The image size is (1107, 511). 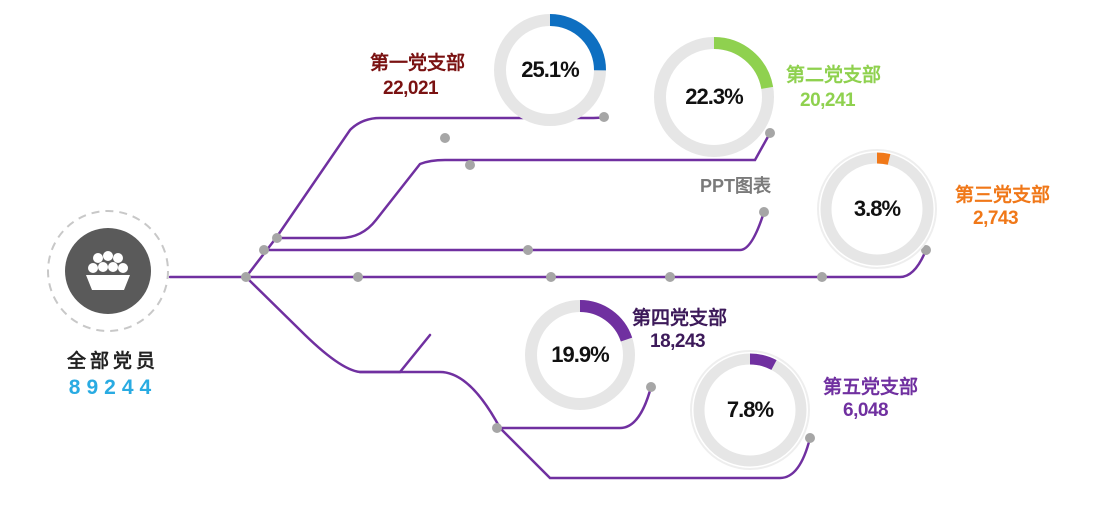 What do you see at coordinates (828, 100) in the screenshot?
I see `branch-count-label: 20,241` at bounding box center [828, 100].